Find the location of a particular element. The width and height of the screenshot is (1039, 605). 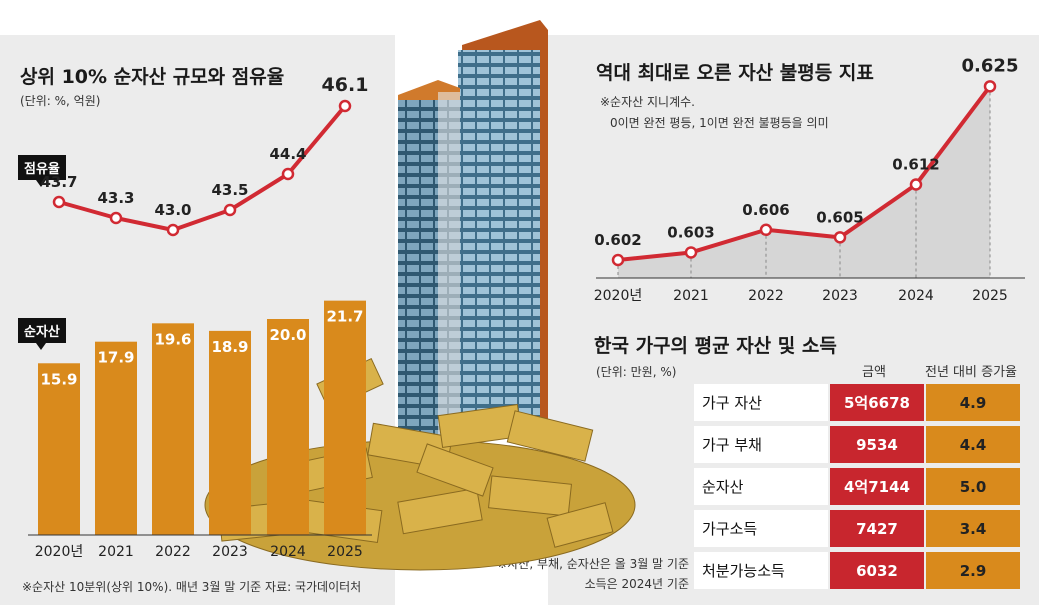

table-title: 한국 가구의 평균 자산 및 소득 is located at coordinates (715, 346).